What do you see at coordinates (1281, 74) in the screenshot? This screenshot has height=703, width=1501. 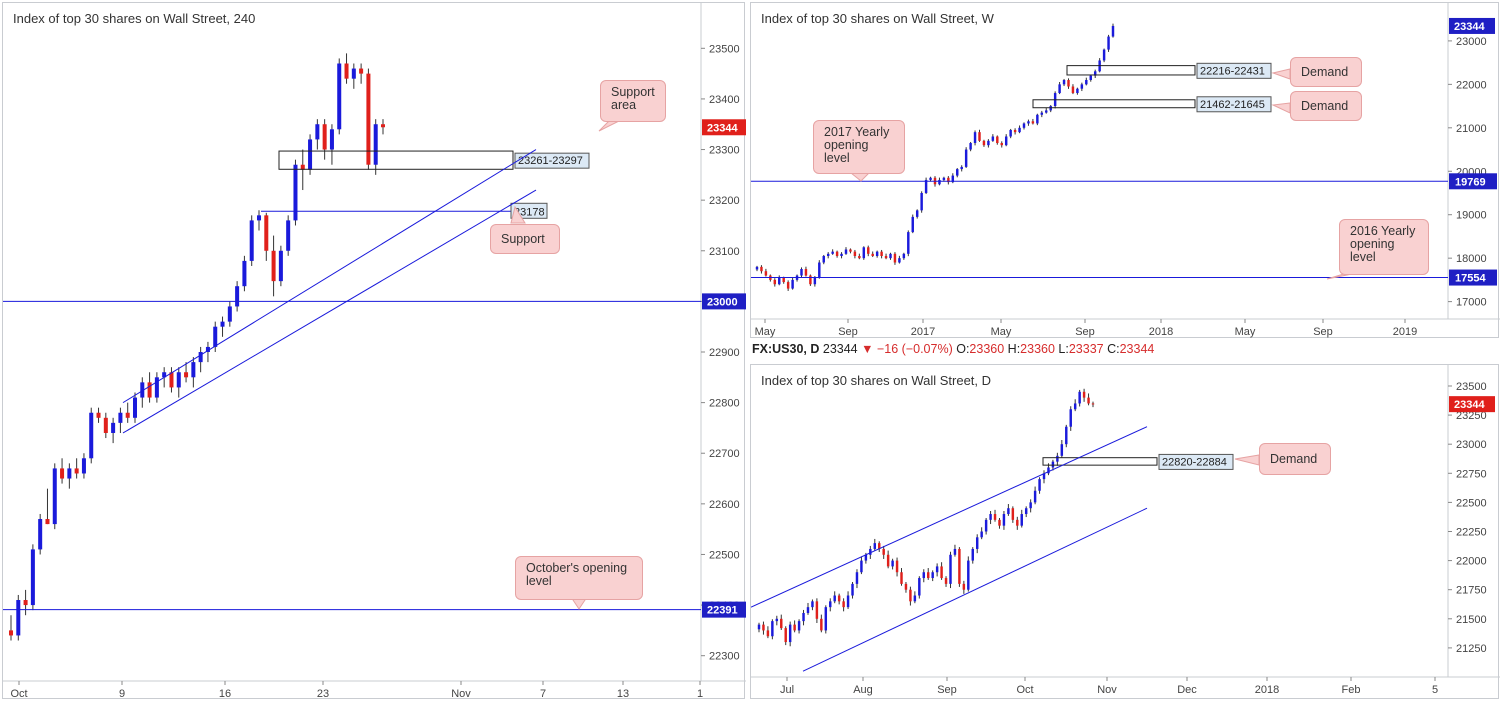 I see `demand-1-pointer` at bounding box center [1281, 74].